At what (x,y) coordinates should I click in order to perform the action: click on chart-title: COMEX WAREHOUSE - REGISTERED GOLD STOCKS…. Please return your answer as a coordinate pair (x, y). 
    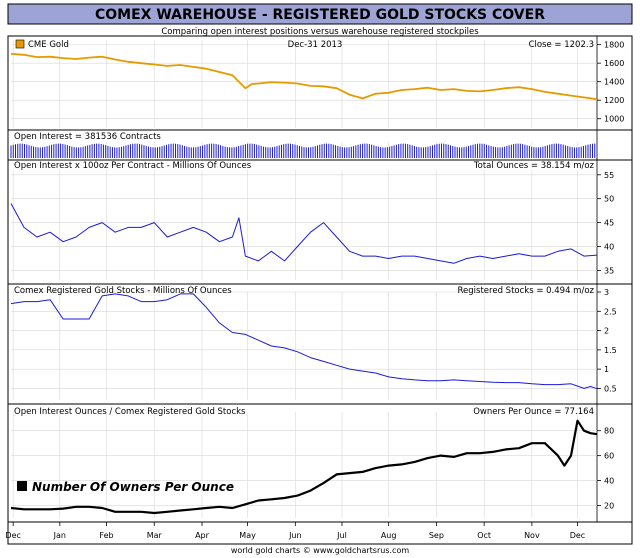
    Looking at the image, I should click on (320, 15).